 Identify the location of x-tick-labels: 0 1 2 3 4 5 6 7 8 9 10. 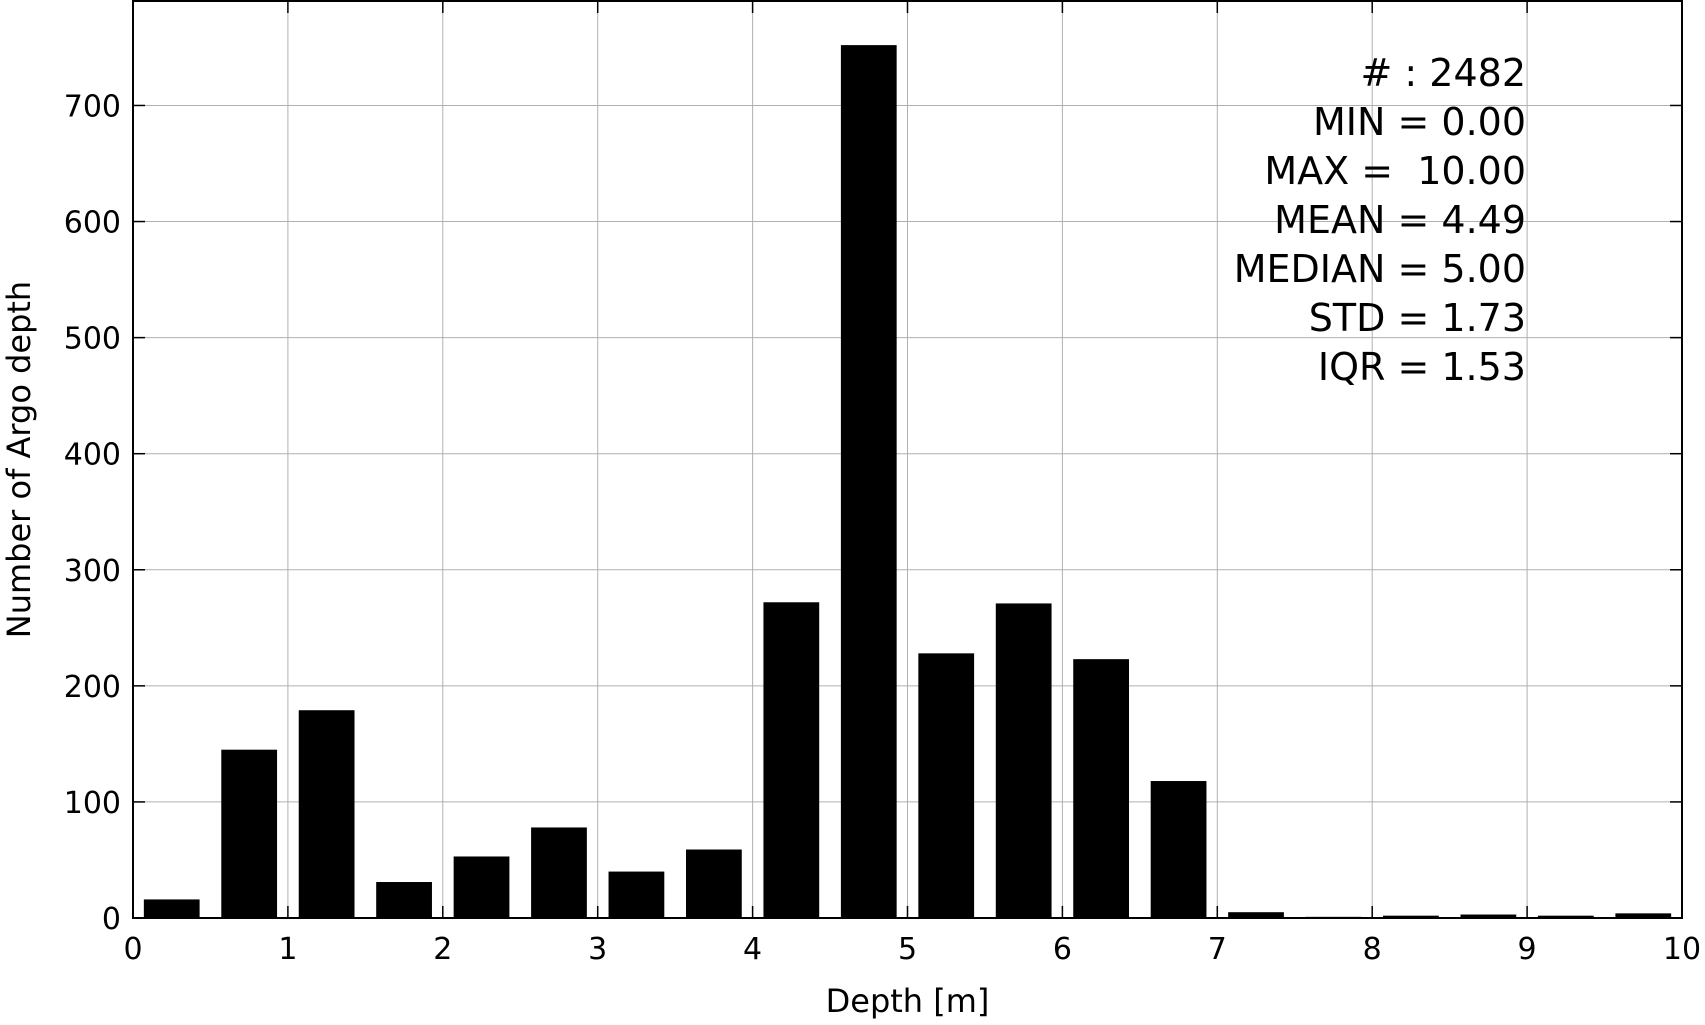
(912, 949).